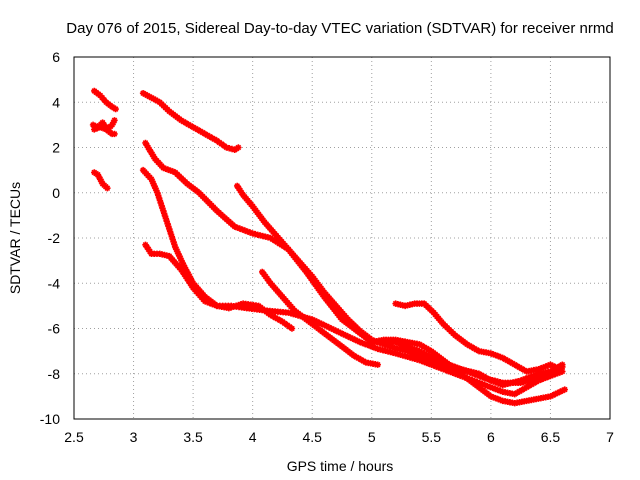 The height and width of the screenshot is (480, 640). I want to click on x-tick-label: 5, so click(372, 437).